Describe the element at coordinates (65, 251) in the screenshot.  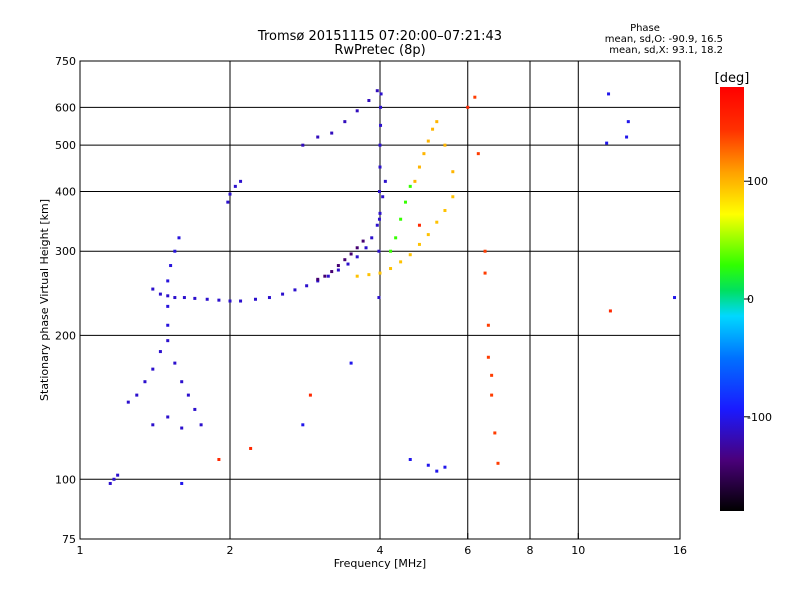
I see `y-tick-label: 300` at that location.